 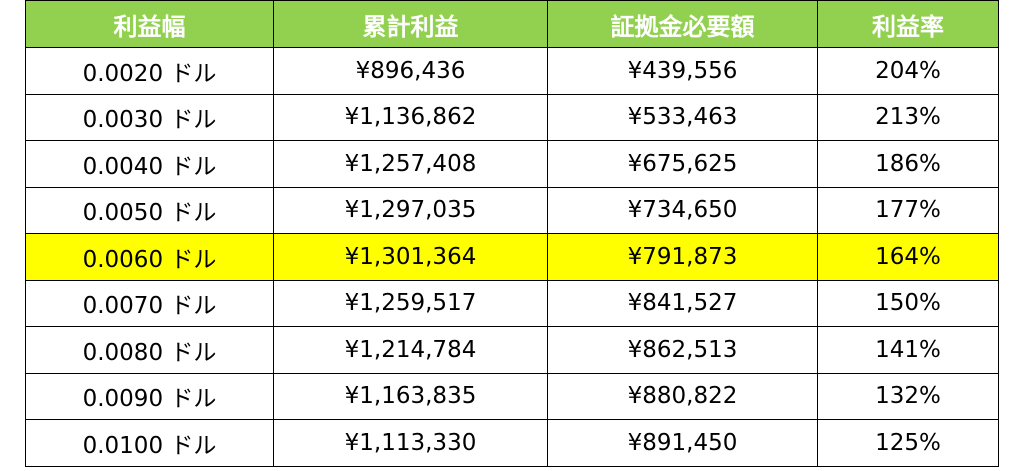 What do you see at coordinates (149, 71) in the screenshot?
I see `cell-profit-width: 0.0020 ドル` at bounding box center [149, 71].